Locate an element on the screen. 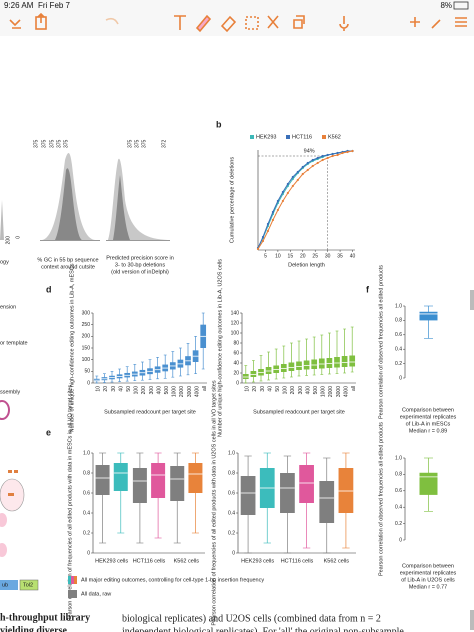 This screenshot has width=474, height=632. copy-tool is located at coordinates (299, 22).